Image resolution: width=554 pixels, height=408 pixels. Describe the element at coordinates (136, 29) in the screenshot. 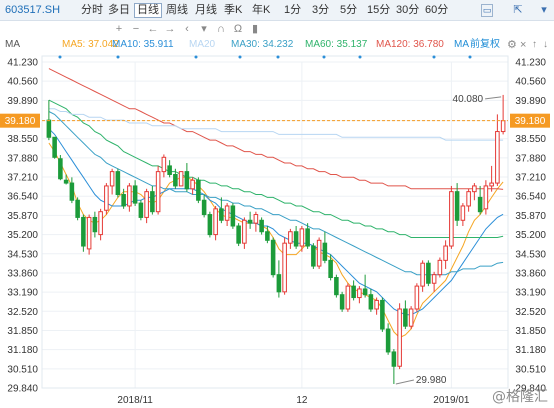

I see `minus-icon: −` at that location.